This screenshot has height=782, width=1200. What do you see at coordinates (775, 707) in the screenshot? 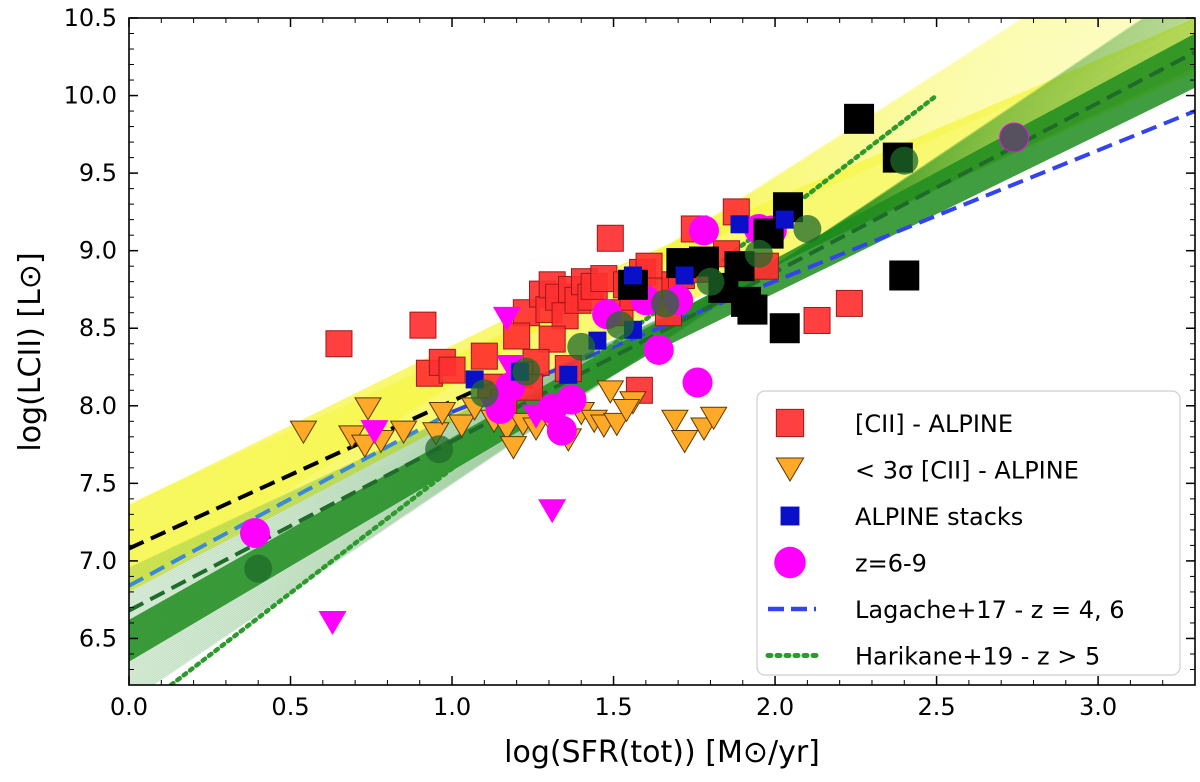
I see `x-tick-label: 2.0` at bounding box center [775, 707].